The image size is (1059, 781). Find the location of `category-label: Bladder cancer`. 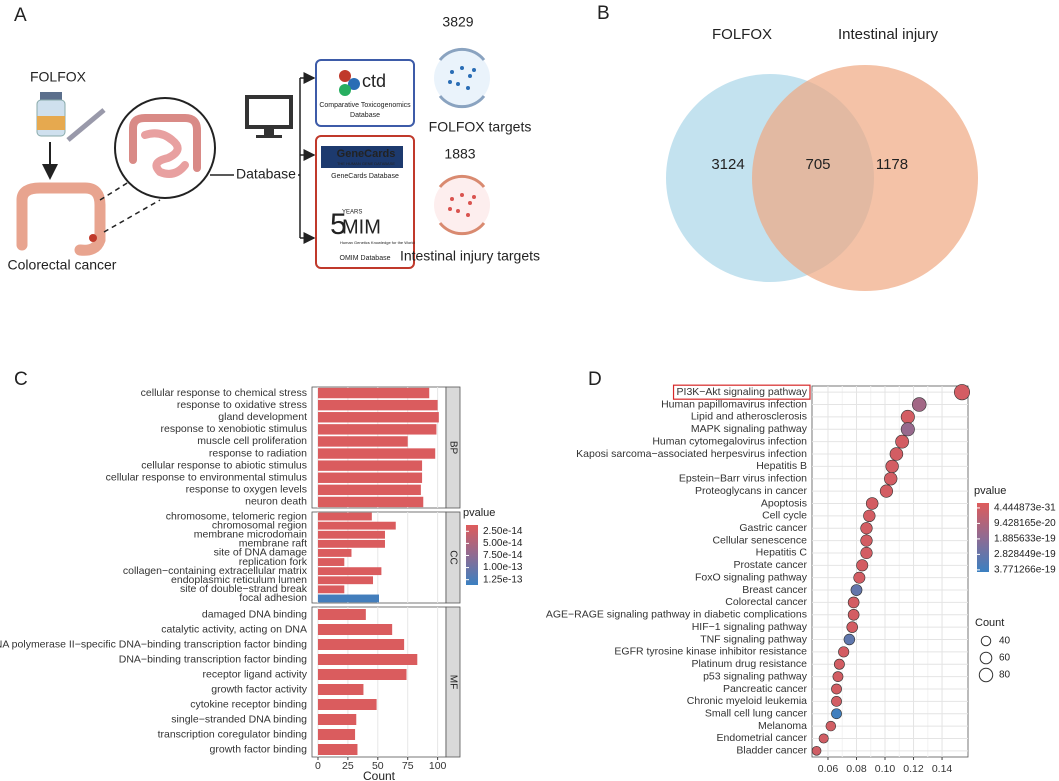

category-label: Bladder cancer is located at coordinates (771, 751).